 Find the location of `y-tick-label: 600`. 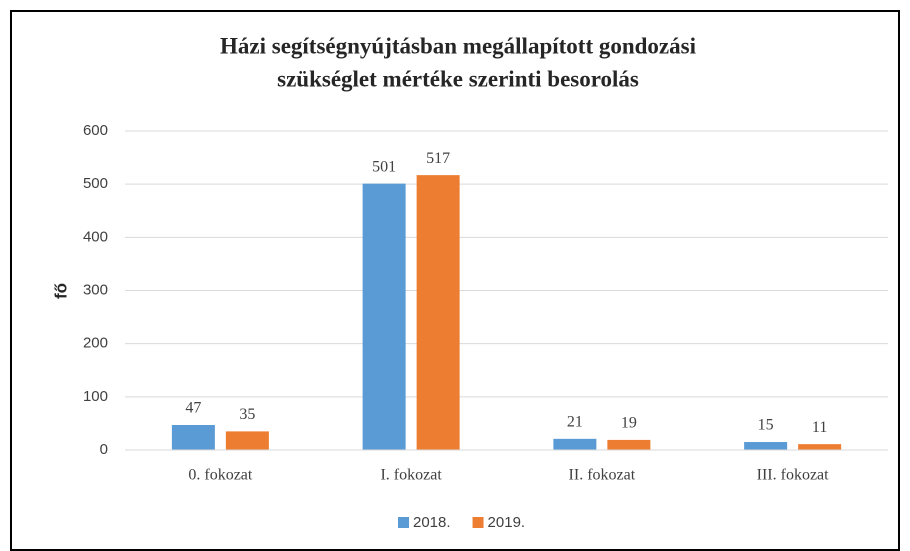

y-tick-label: 600 is located at coordinates (95, 130).